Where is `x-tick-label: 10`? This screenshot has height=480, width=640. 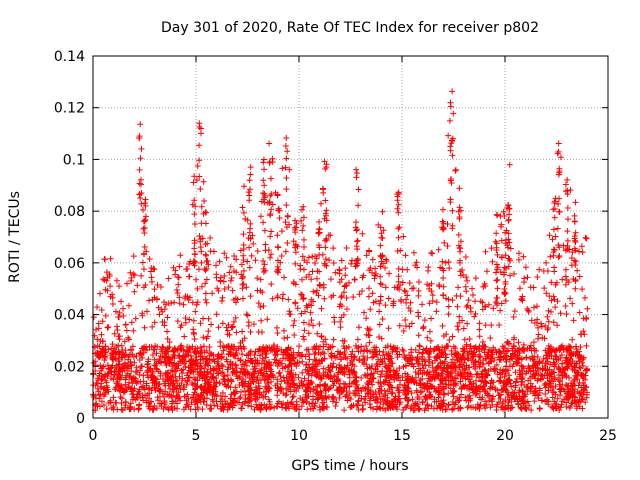 x-tick-label: 10 is located at coordinates (299, 436).